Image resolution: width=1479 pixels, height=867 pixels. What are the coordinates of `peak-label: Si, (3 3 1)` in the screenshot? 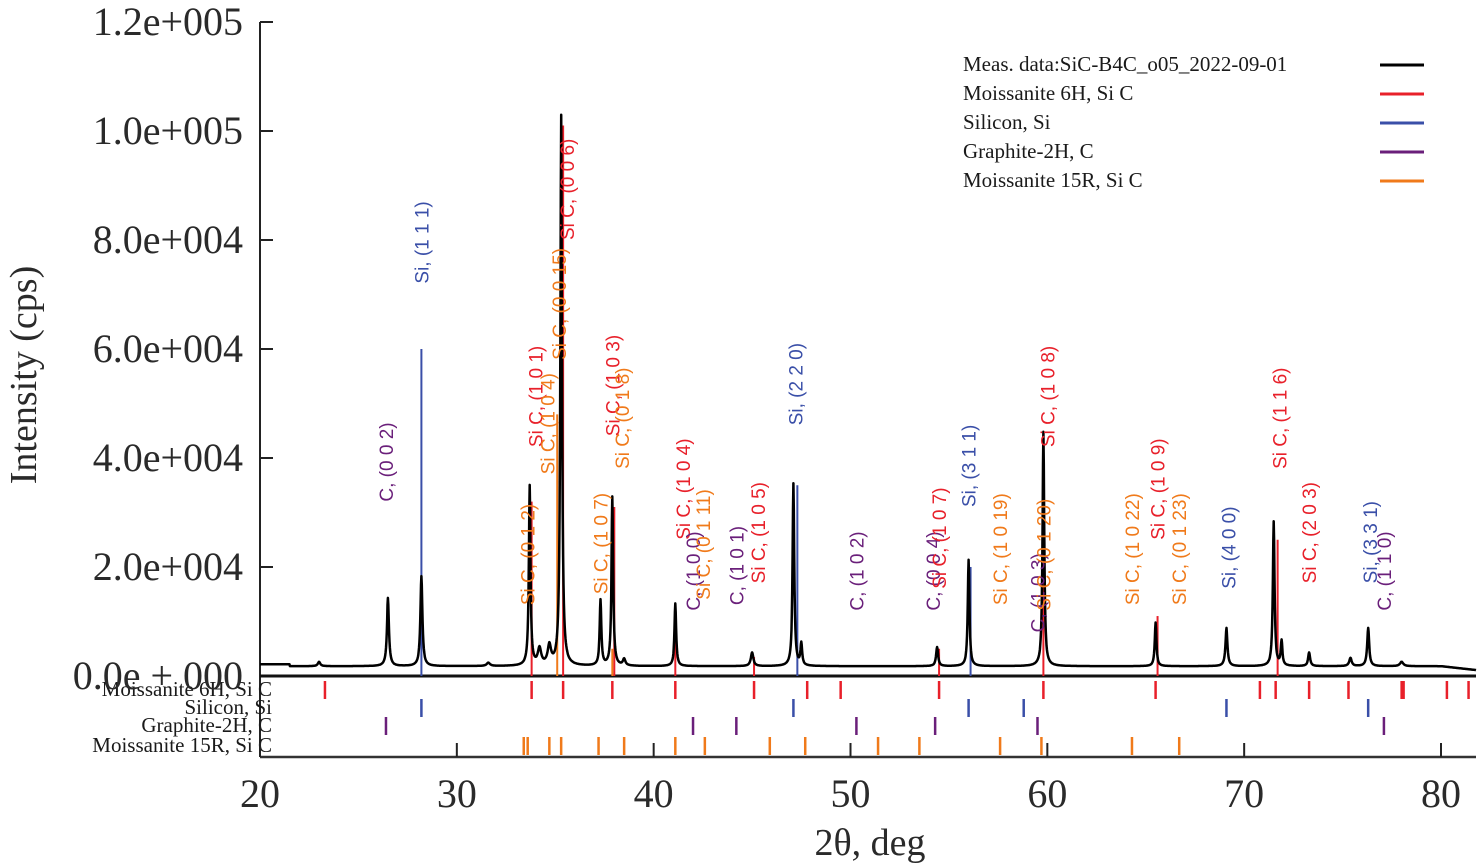 It's located at (1371, 542).